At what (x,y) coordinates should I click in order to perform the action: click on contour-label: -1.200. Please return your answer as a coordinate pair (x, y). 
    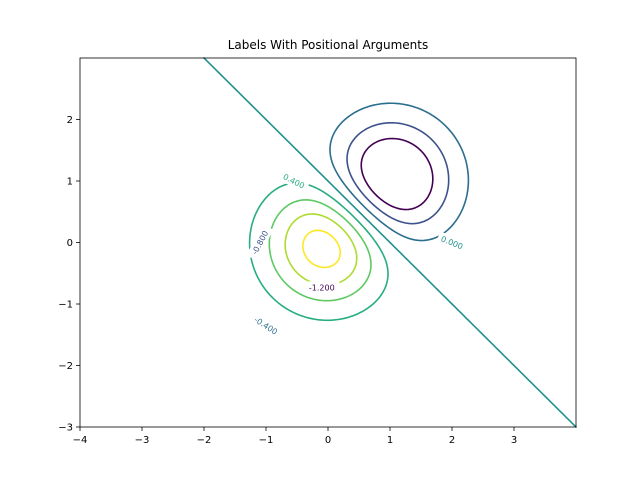
    Looking at the image, I should click on (322, 287).